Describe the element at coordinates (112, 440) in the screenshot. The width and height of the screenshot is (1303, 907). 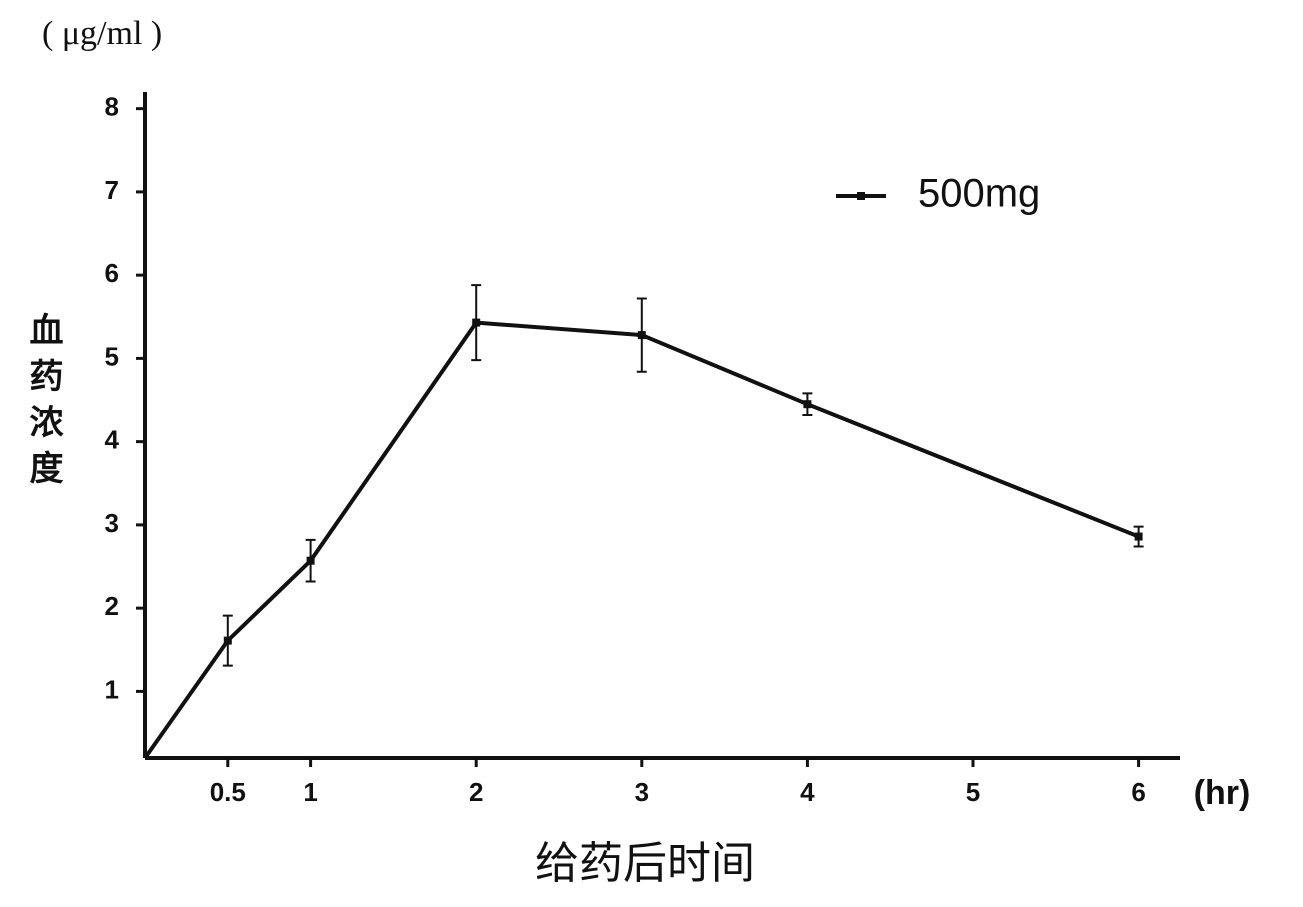
I see `y-tick-label: 4` at that location.